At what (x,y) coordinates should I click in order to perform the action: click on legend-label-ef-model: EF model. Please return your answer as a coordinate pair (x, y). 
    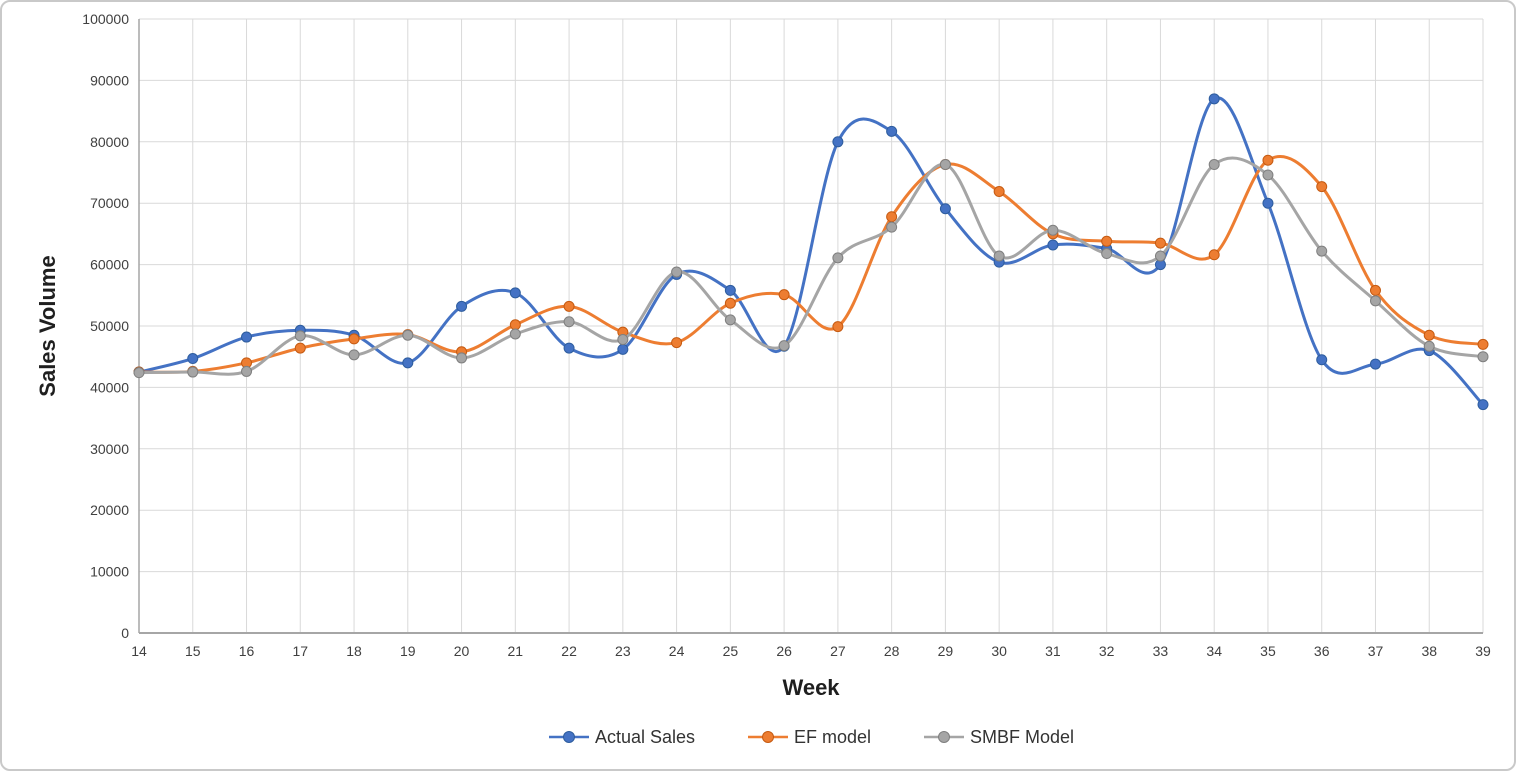
    Looking at the image, I should click on (833, 736).